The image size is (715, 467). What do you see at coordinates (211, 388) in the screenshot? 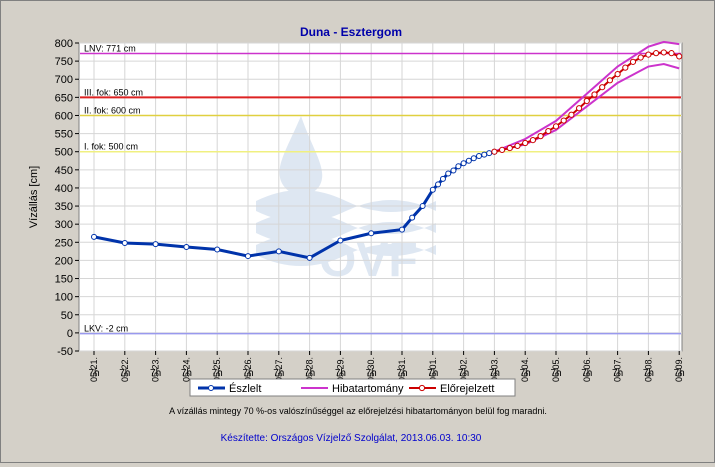
I see `legend-marker-observed` at bounding box center [211, 388].